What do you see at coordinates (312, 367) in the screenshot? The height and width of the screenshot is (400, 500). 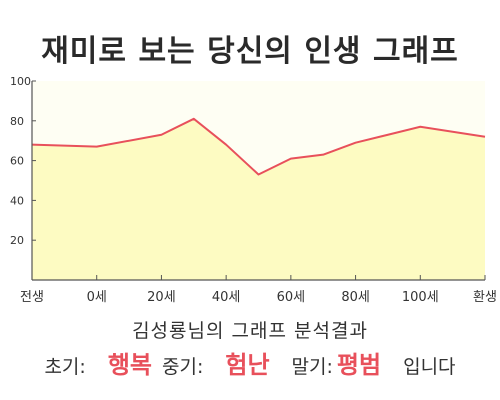 I see `late-label: 말기:` at bounding box center [312, 367].